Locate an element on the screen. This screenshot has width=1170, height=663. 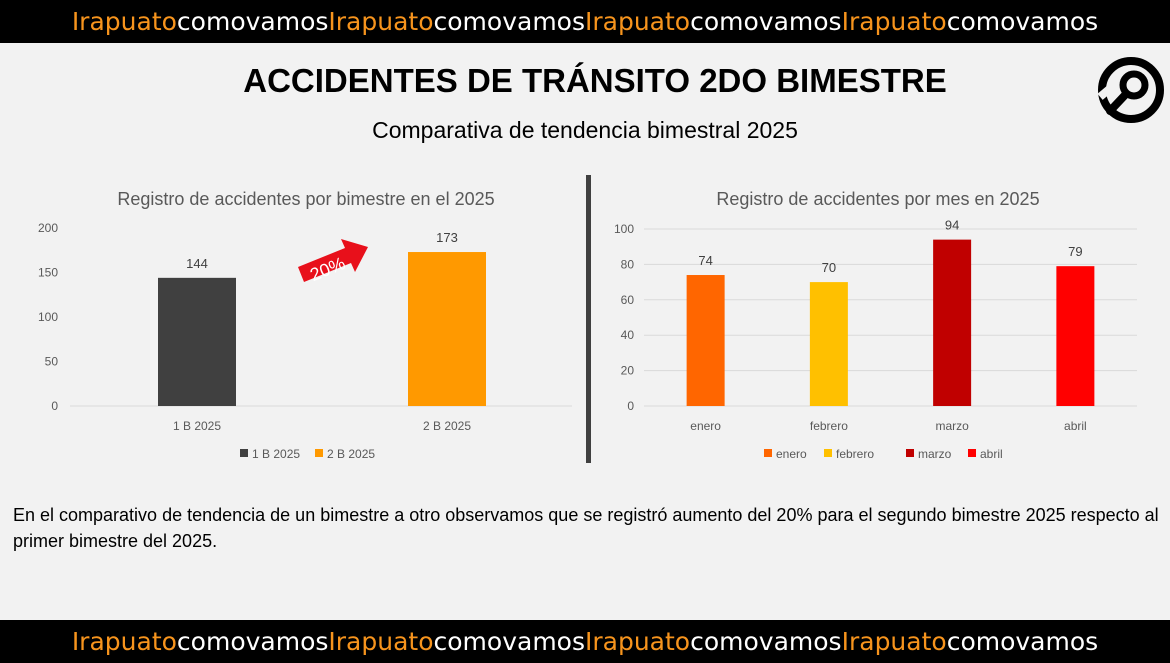
bar-1-b-2025 is located at coordinates (197, 341).